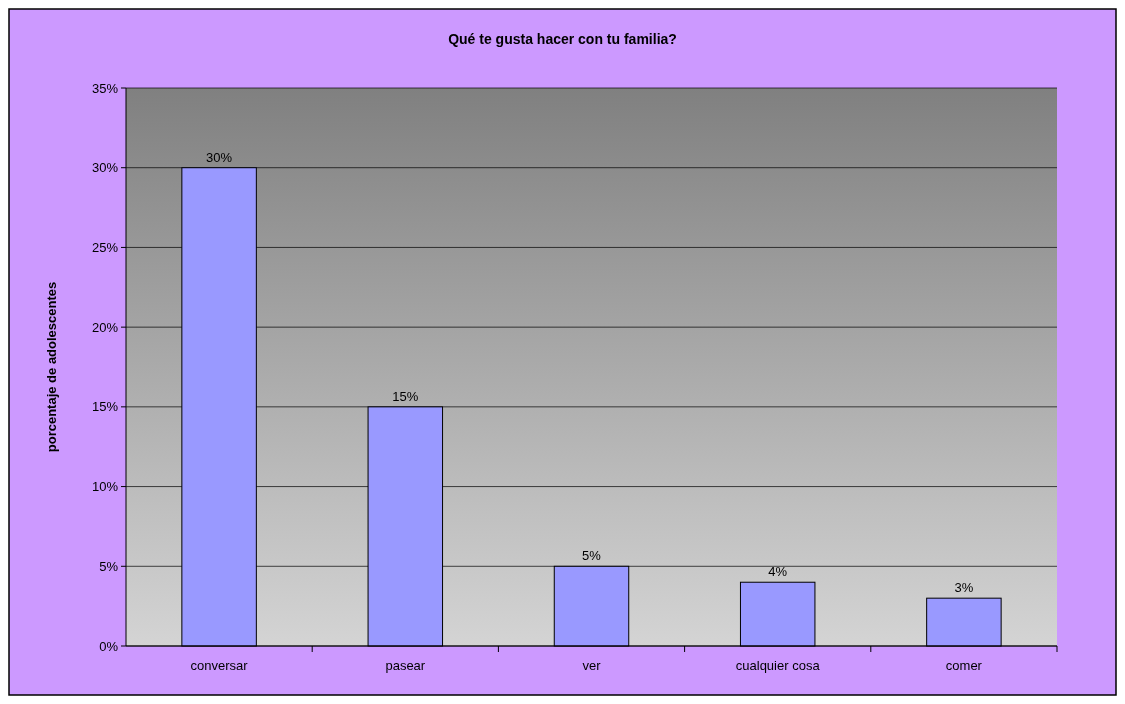 Image resolution: width=1125 pixels, height=704 pixels. Describe the element at coordinates (51, 367) in the screenshot. I see `y-axis-title: porcentaje de adolescentes` at that location.